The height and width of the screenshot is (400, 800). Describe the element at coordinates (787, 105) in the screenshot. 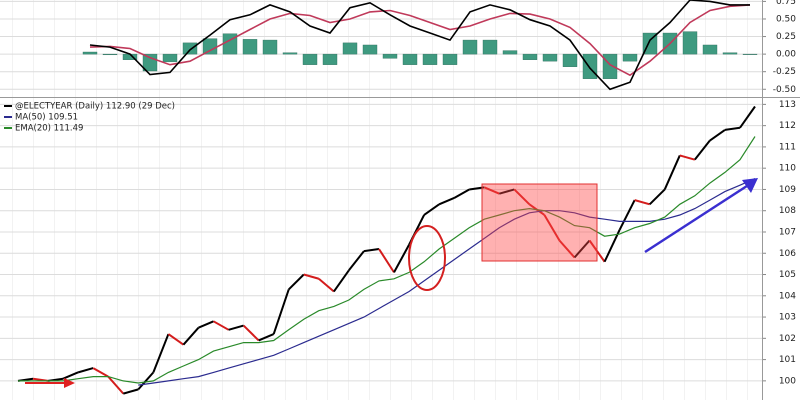

I see `y-tick-label: 113` at that location.